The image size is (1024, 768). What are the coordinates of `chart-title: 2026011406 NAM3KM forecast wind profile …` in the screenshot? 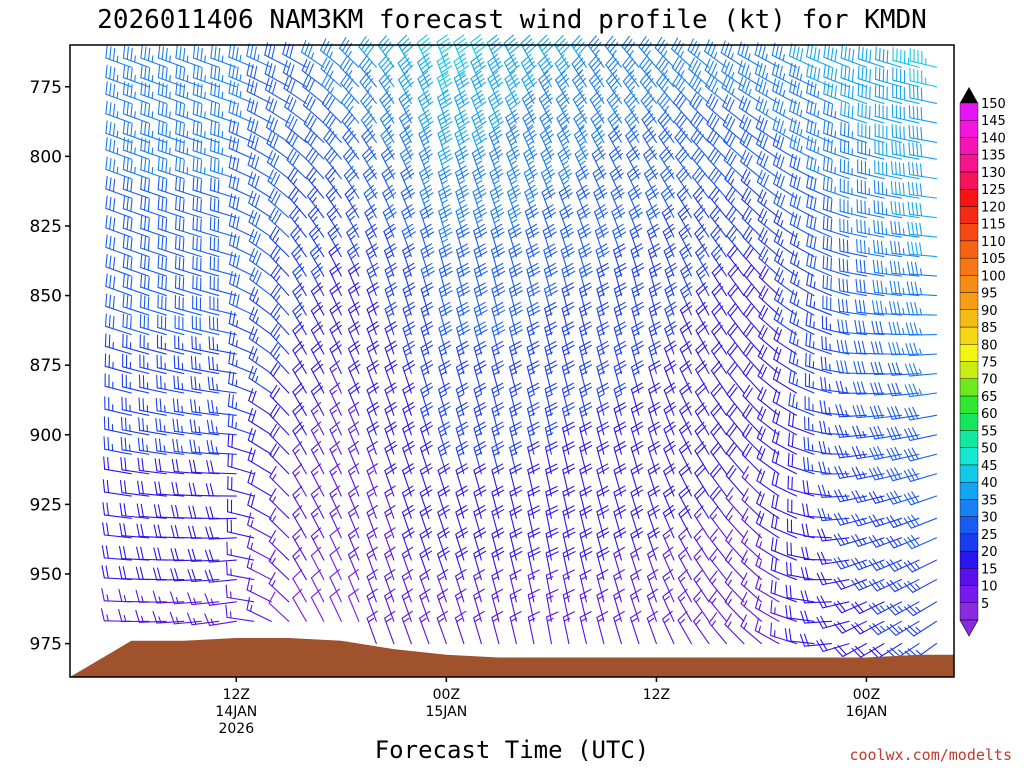 It's located at (512, 20).